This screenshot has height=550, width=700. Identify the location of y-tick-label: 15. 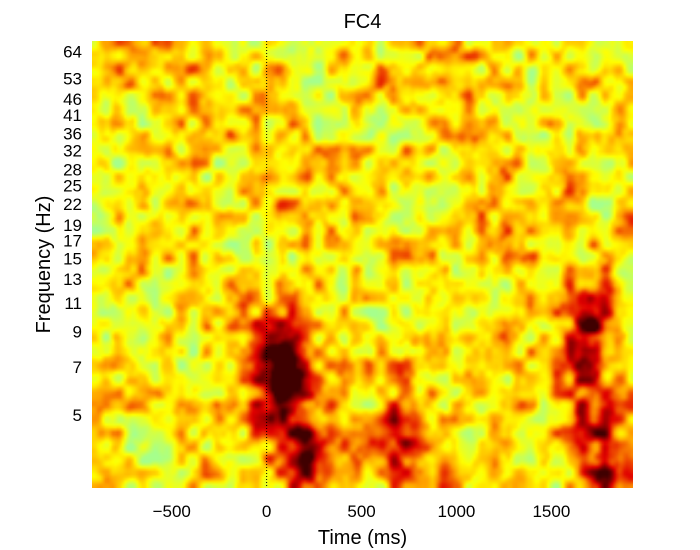
(72, 259).